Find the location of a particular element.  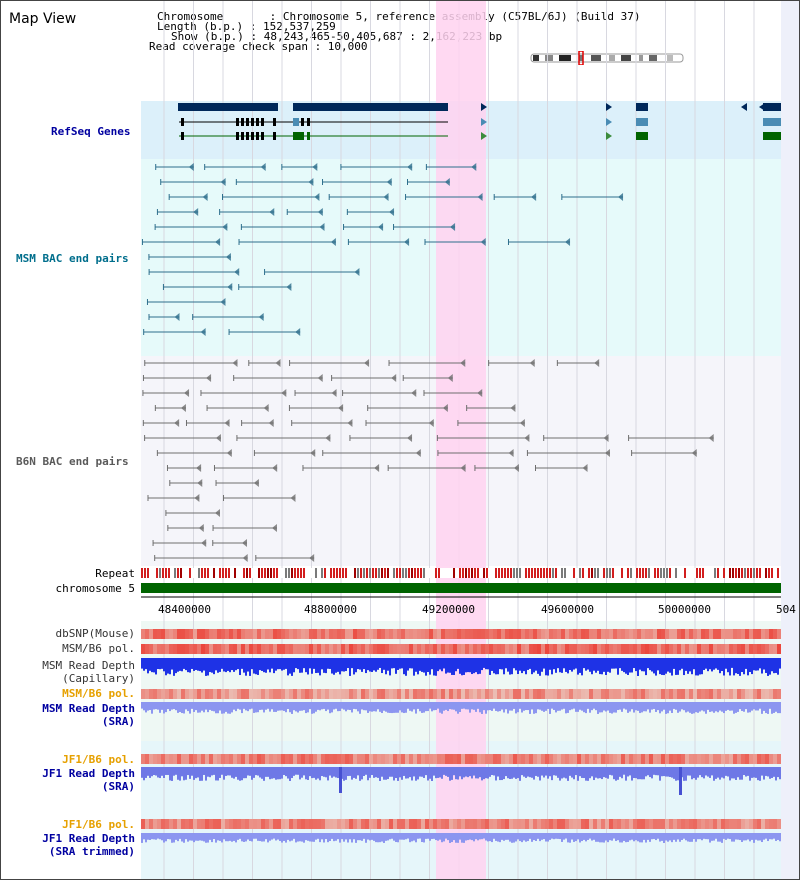

track-label-msm-depth-sra: MSM Read Depth is located at coordinates (88, 708).